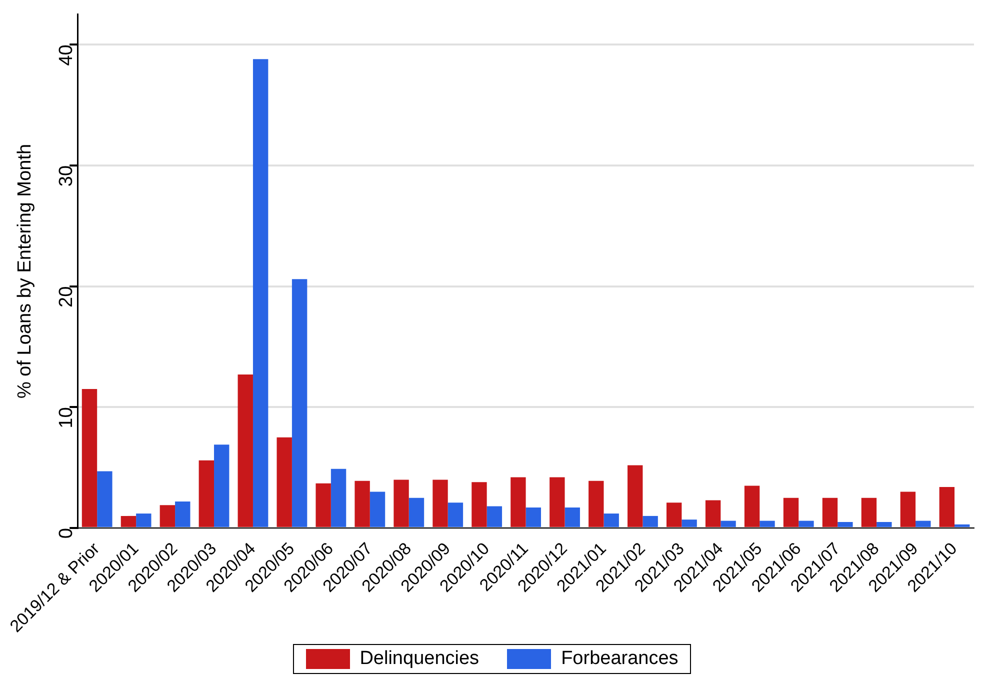  I want to click on legend-label: Delinquencies, so click(420, 659).